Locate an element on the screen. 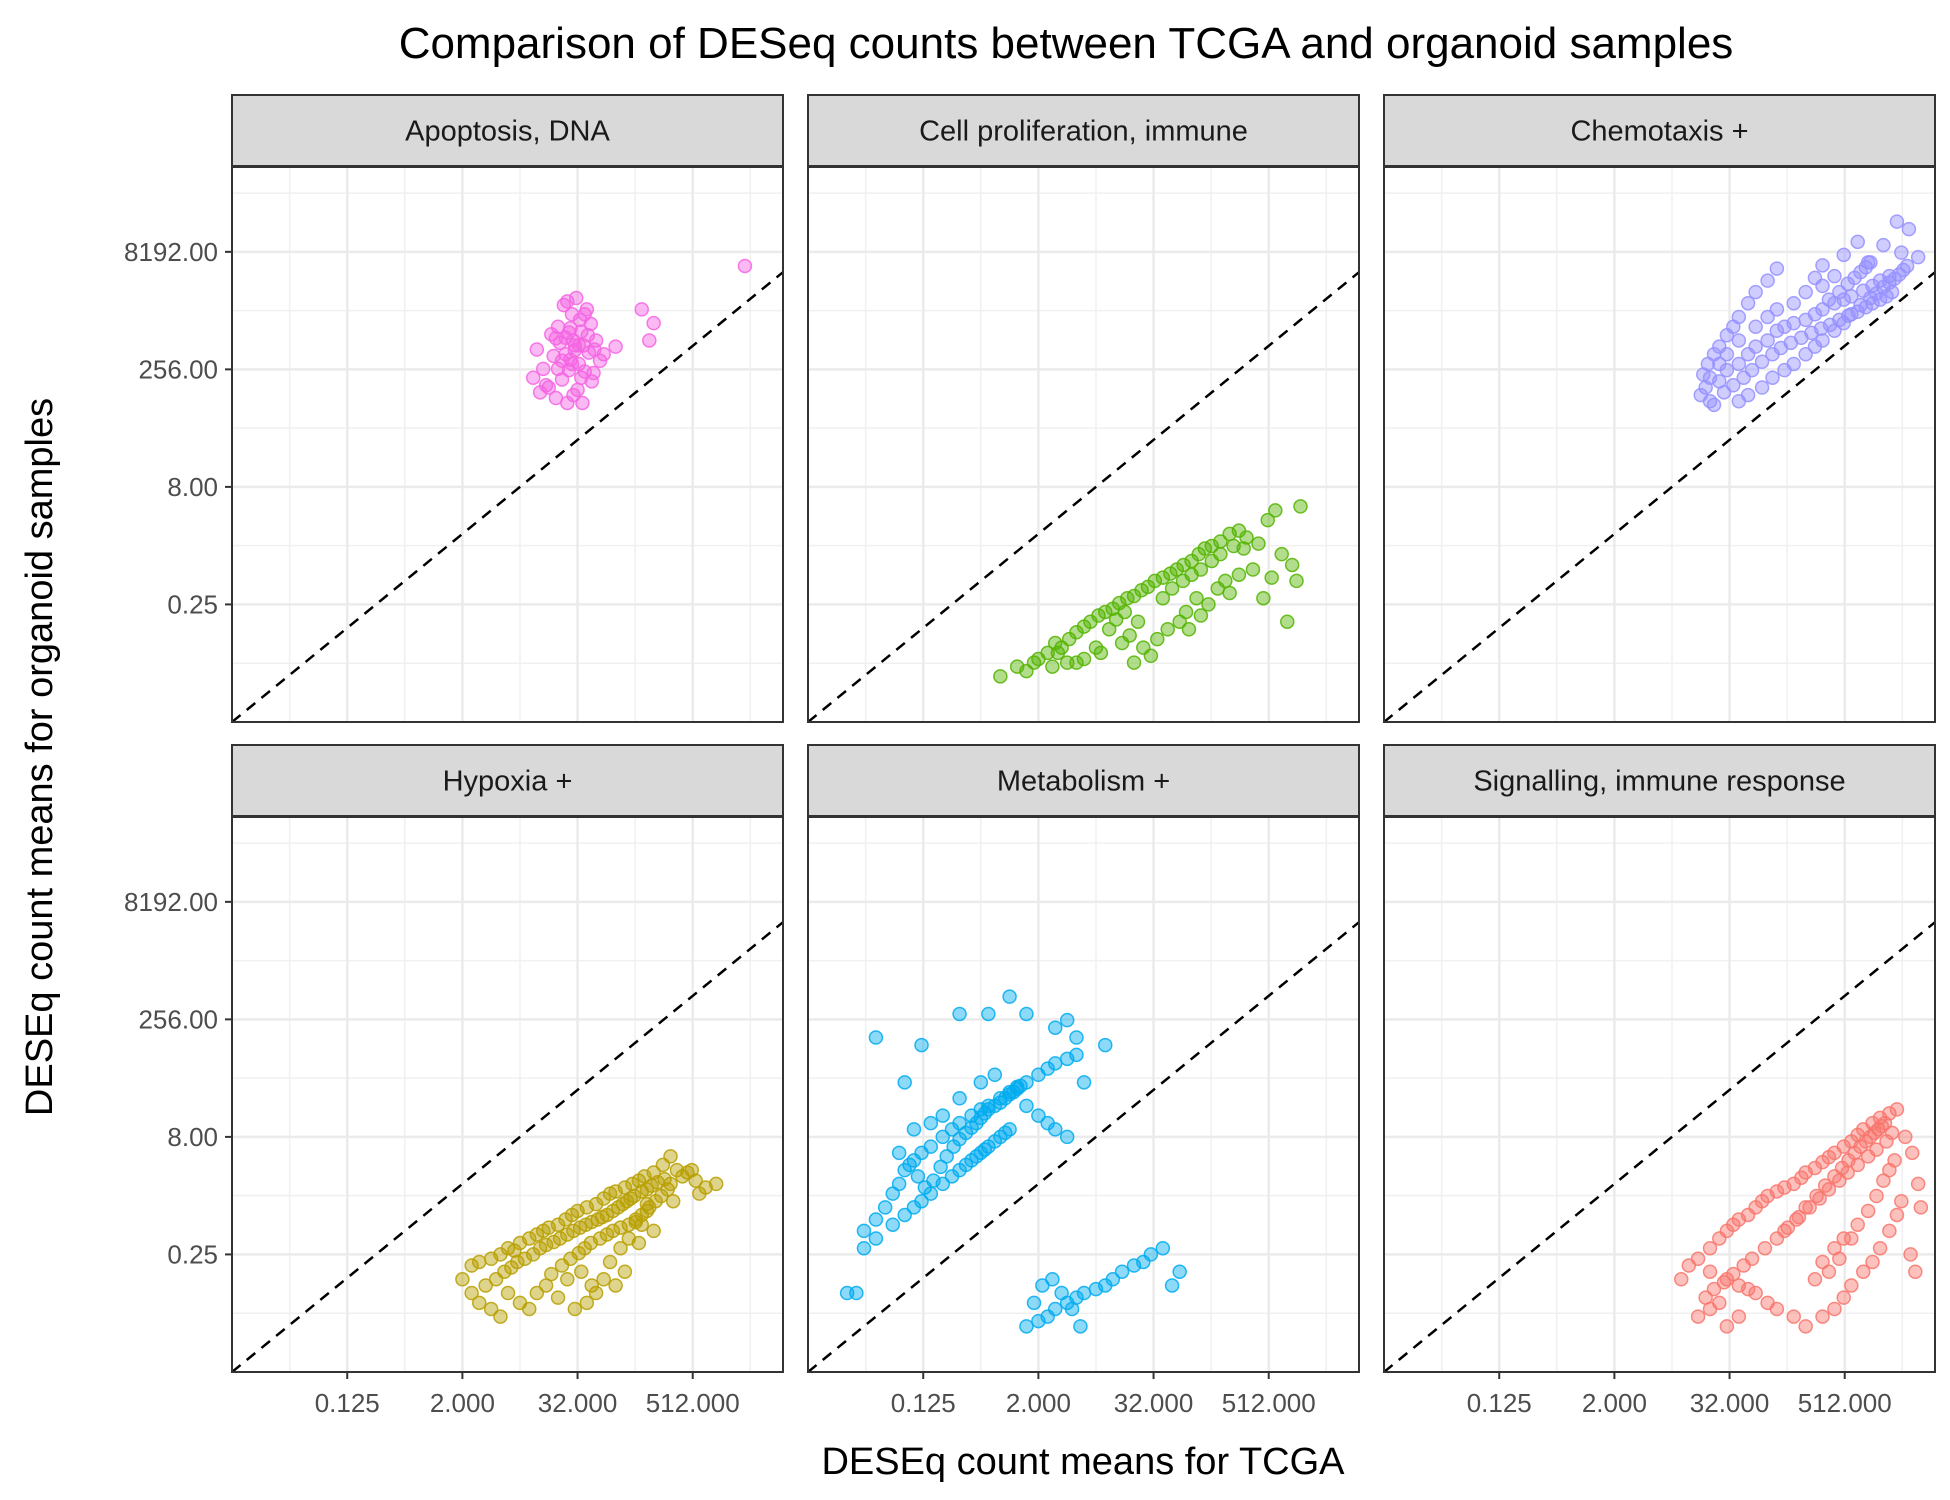 This screenshot has height=1500, width=1950. y-tick-label: 8192.00 is located at coordinates (171, 902).